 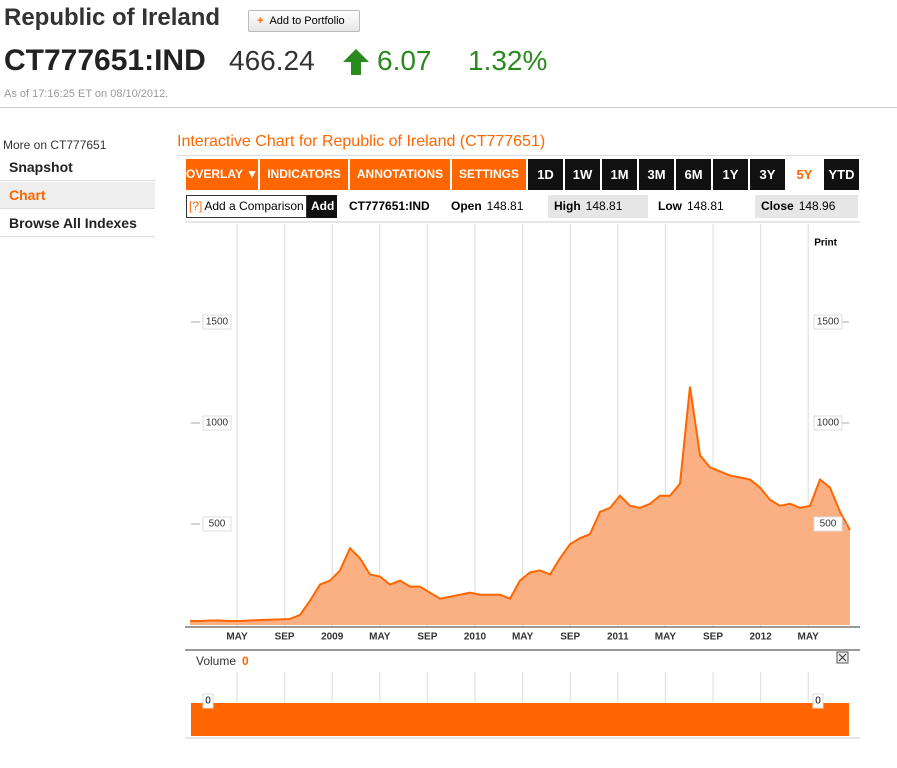 What do you see at coordinates (693, 174) in the screenshot?
I see `range-button: 6M` at bounding box center [693, 174].